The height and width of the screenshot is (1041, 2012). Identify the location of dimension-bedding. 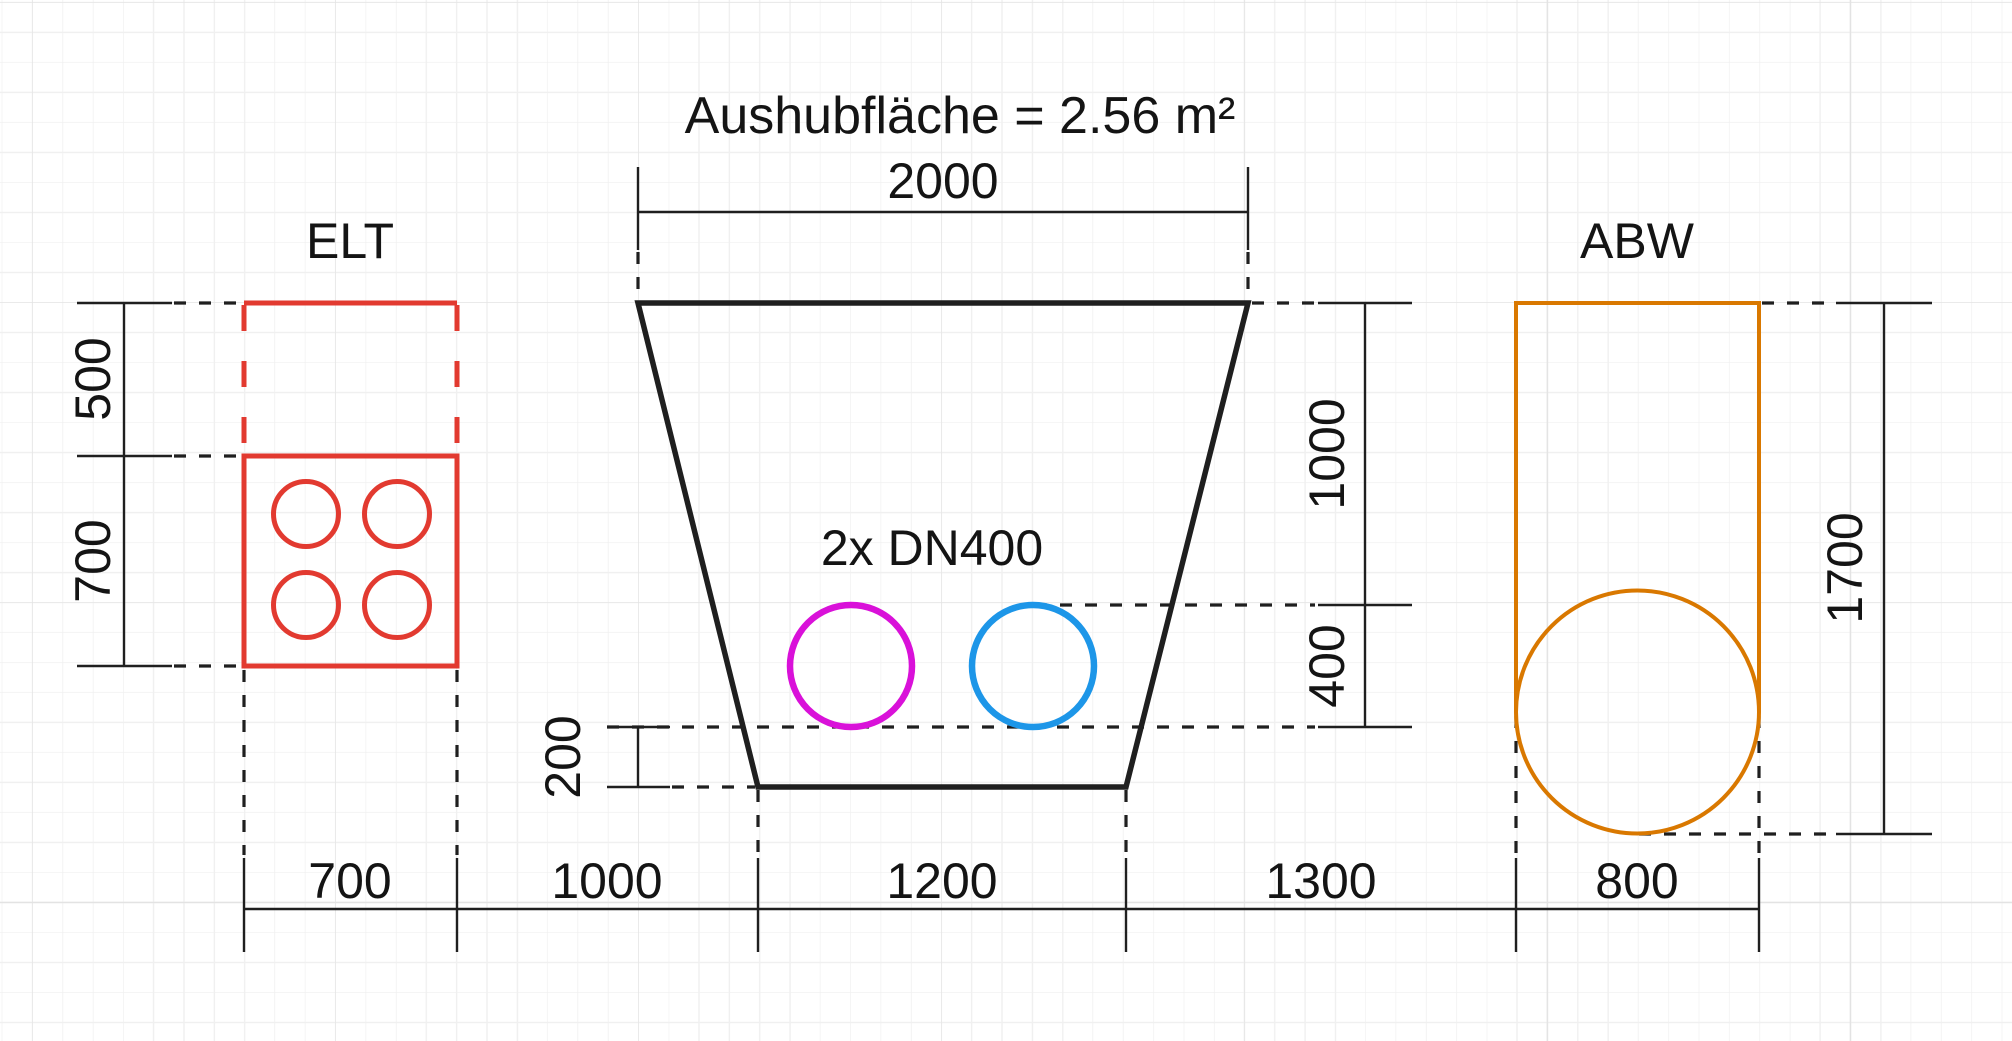
(638, 757).